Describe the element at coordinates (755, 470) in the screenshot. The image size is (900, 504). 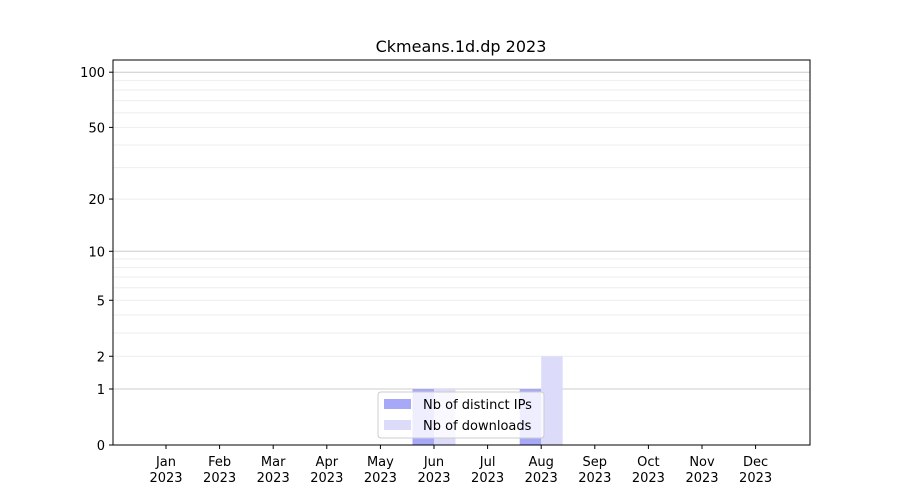
I see `x-tick-label: Dec 2023` at that location.